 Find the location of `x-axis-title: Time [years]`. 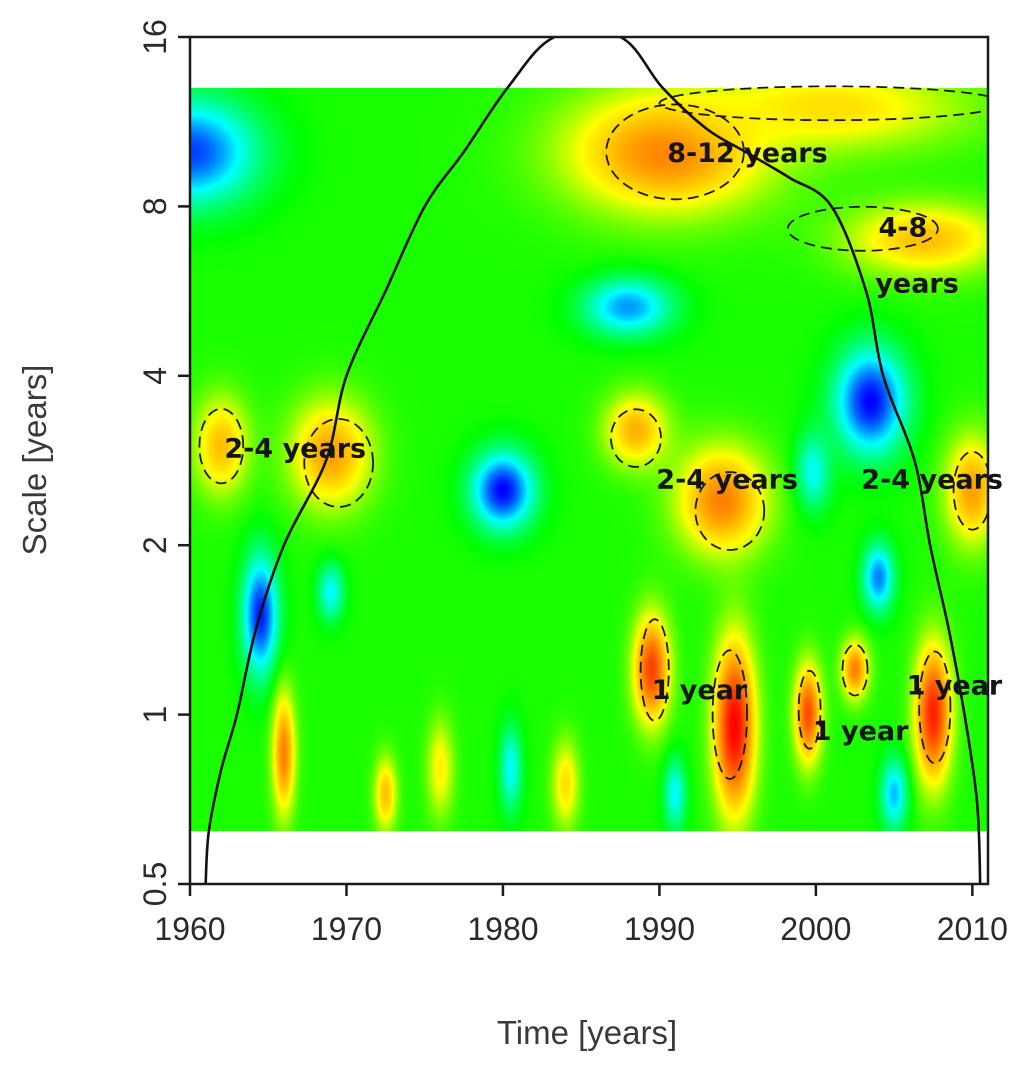

x-axis-title: Time [years] is located at coordinates (587, 1032).